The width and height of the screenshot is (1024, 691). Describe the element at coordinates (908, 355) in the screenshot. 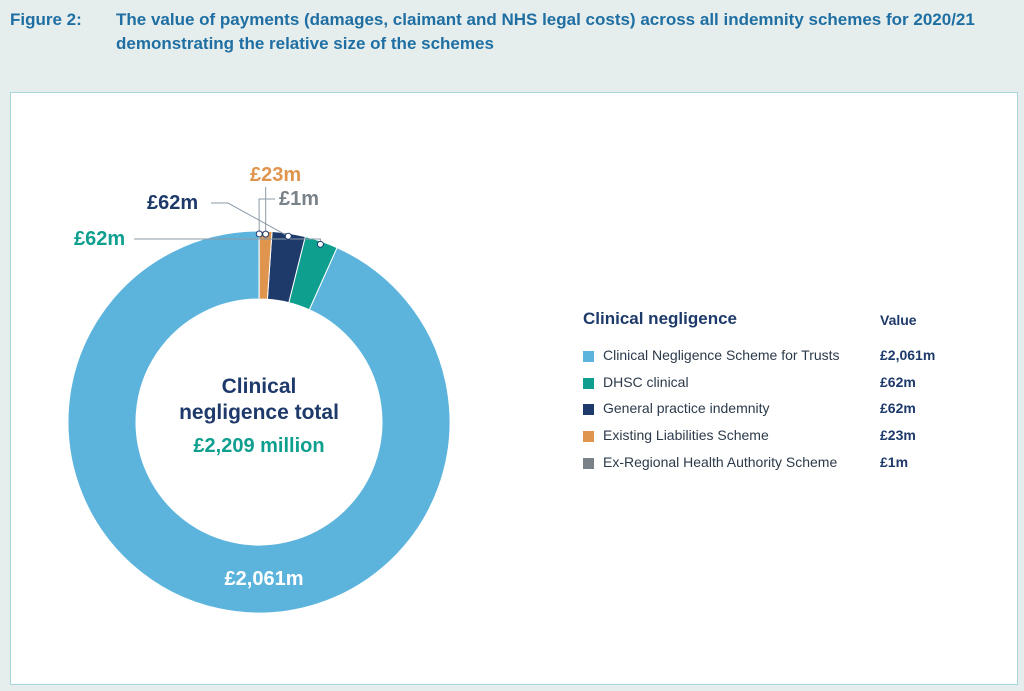

I see `legend-item-value: £2,061m` at that location.